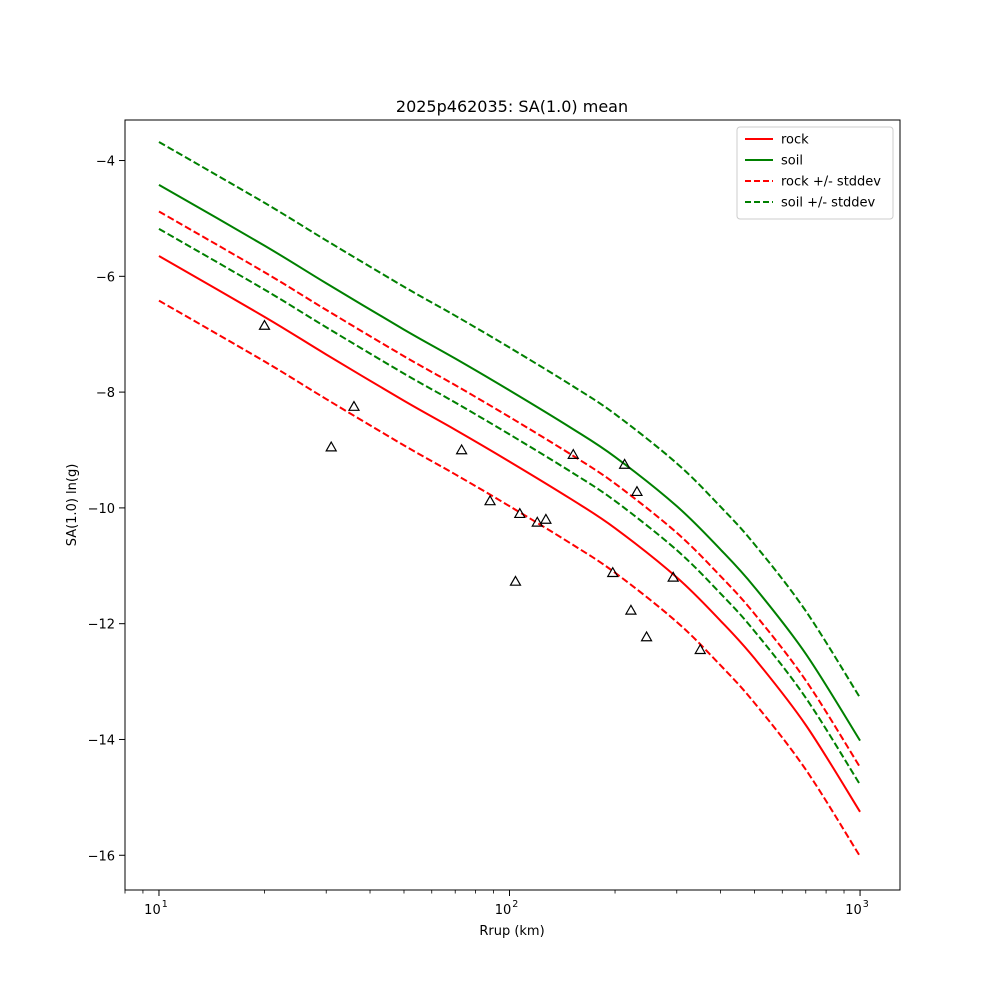 This screenshot has height=1000, width=1000. Describe the element at coordinates (512, 106) in the screenshot. I see `chart-title: 2025p462035: SA(1.0) mean` at that location.